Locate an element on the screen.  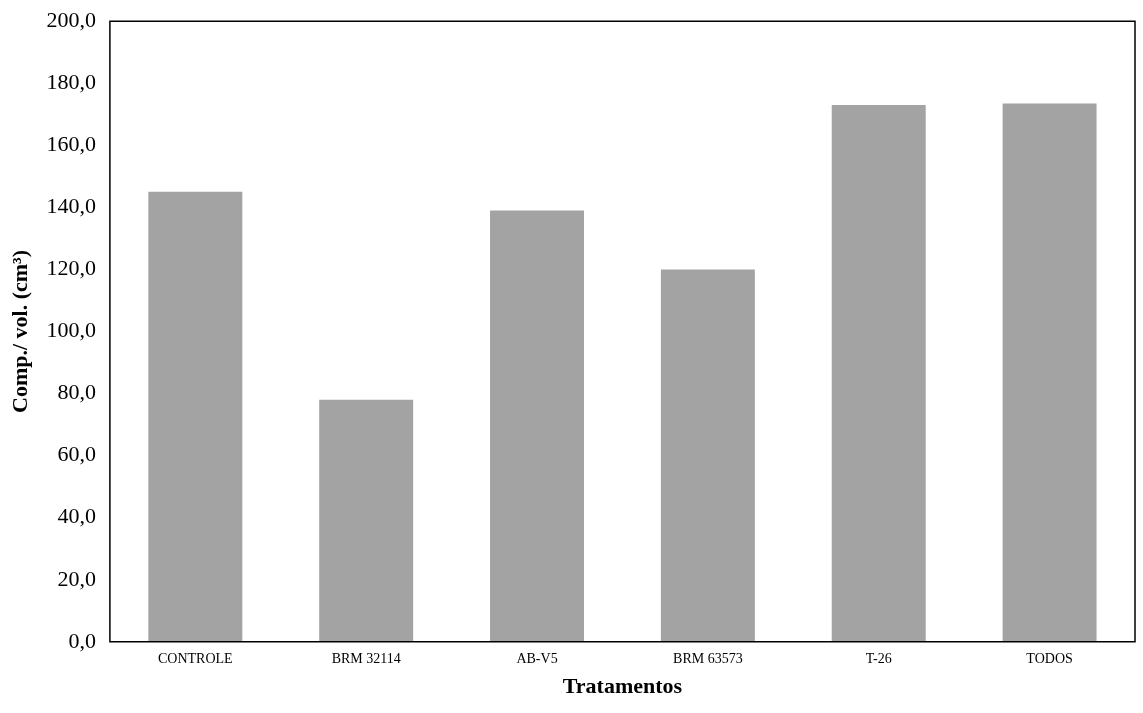
x-axis-title: Tratamentos is located at coordinates (622, 686).